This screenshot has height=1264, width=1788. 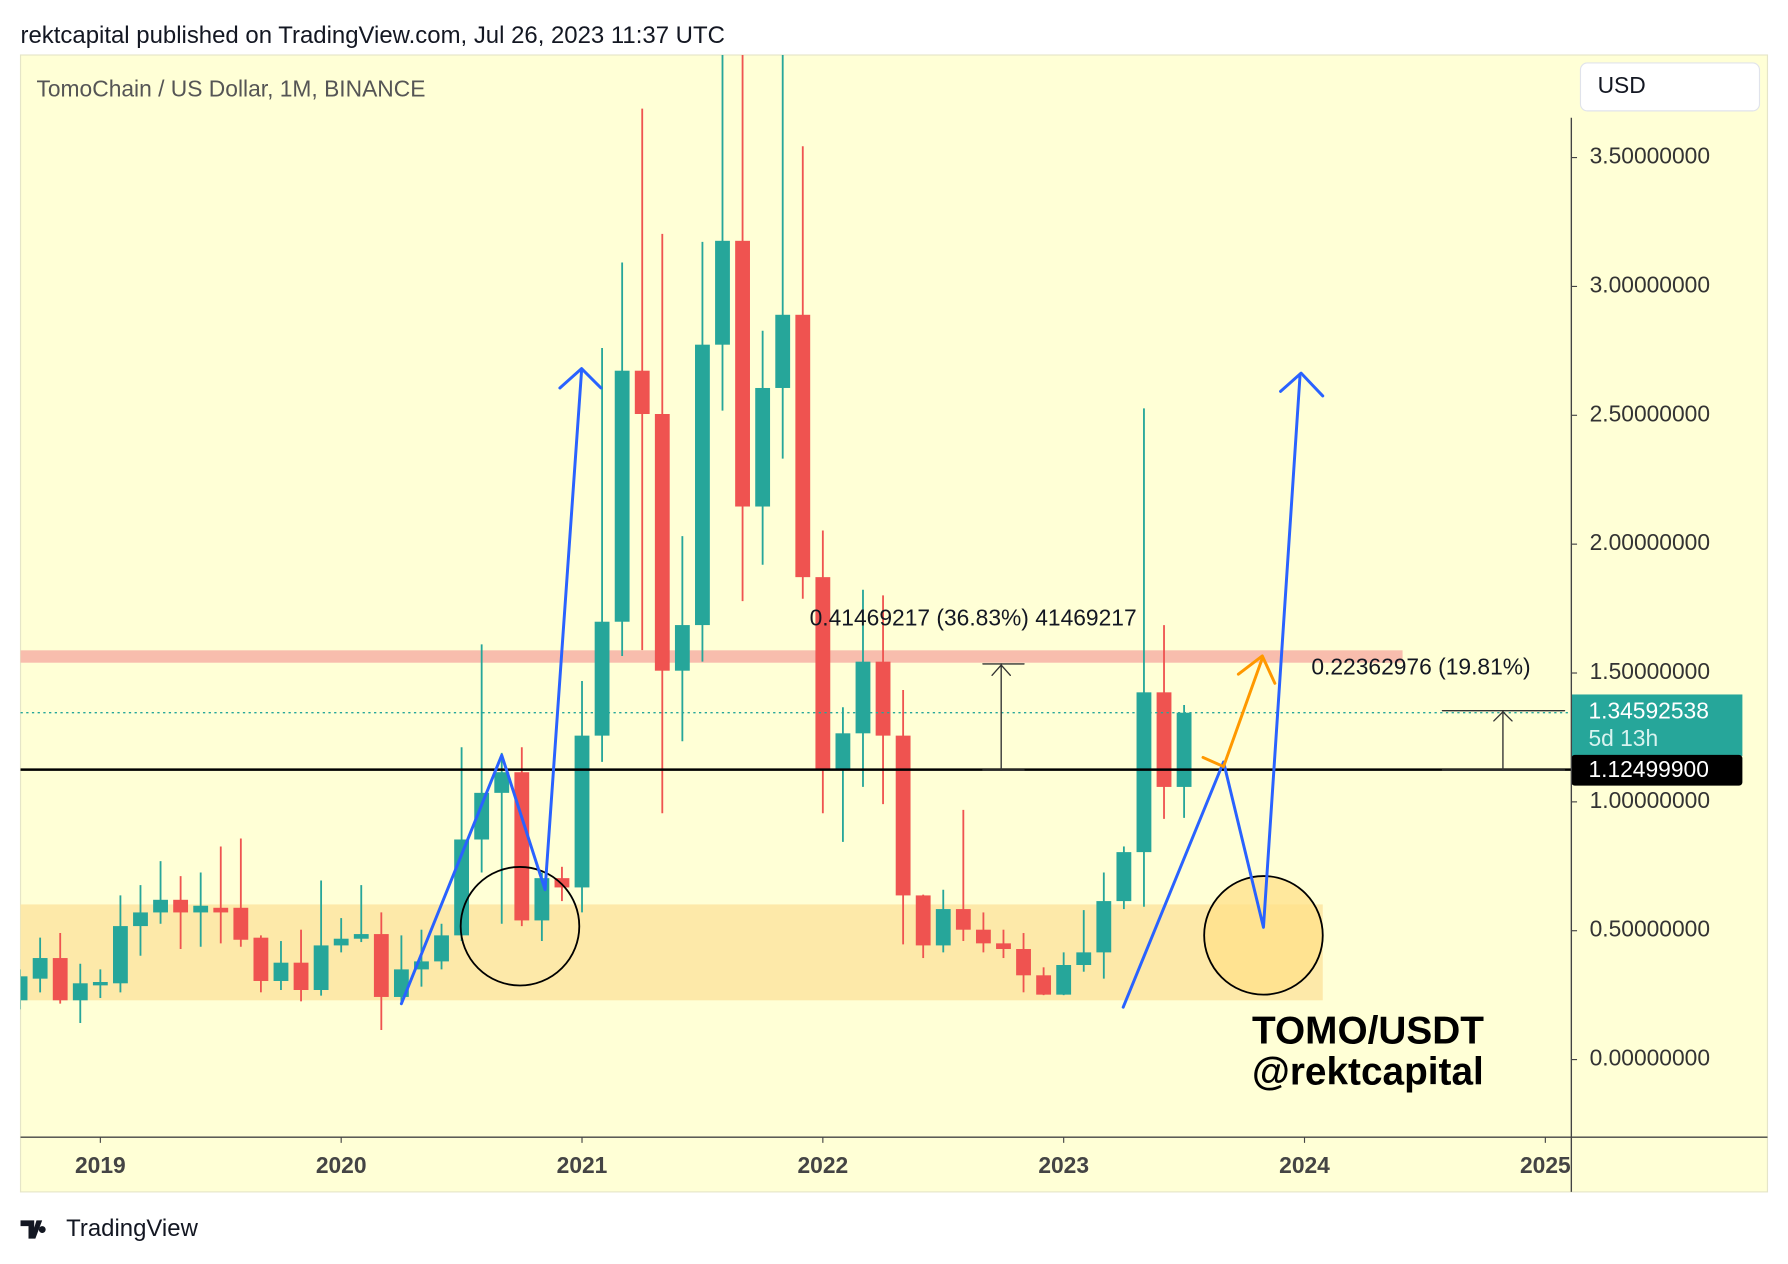 What do you see at coordinates (1232, 712) in the screenshot?
I see `orange-path` at bounding box center [1232, 712].